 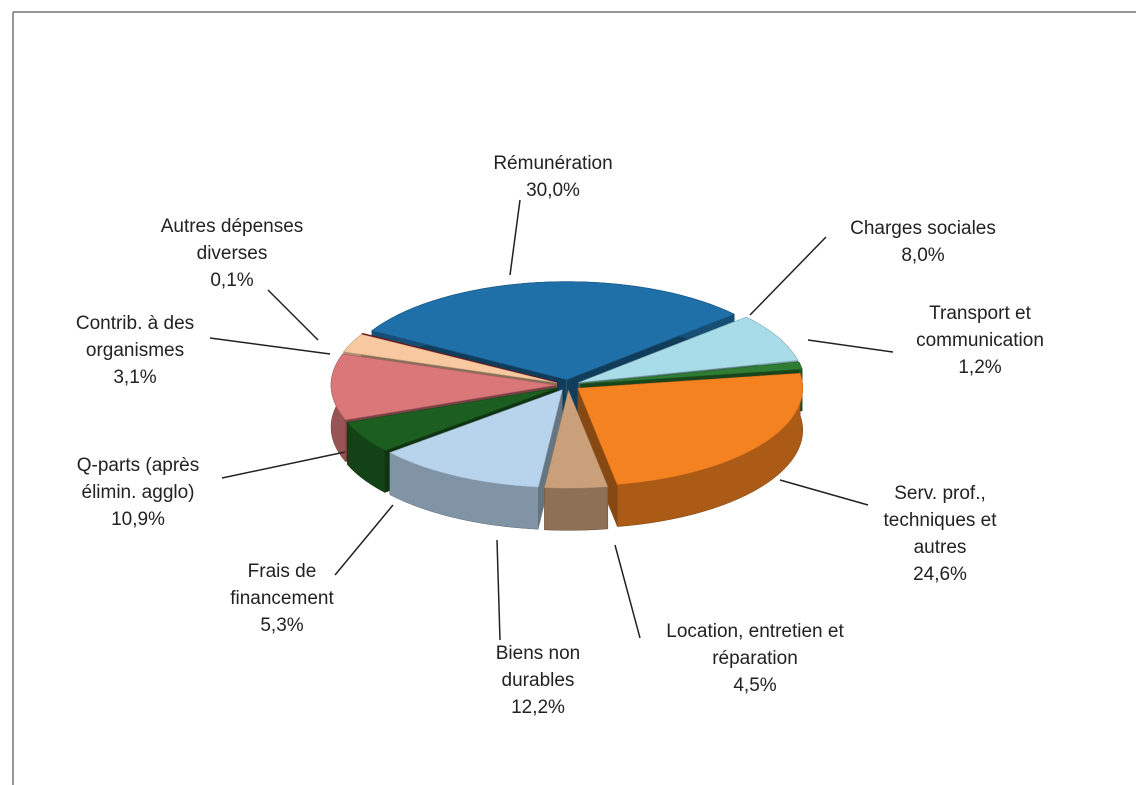 I want to click on slice-label: Autres dépenses diverses 0,1%, so click(x=232, y=253).